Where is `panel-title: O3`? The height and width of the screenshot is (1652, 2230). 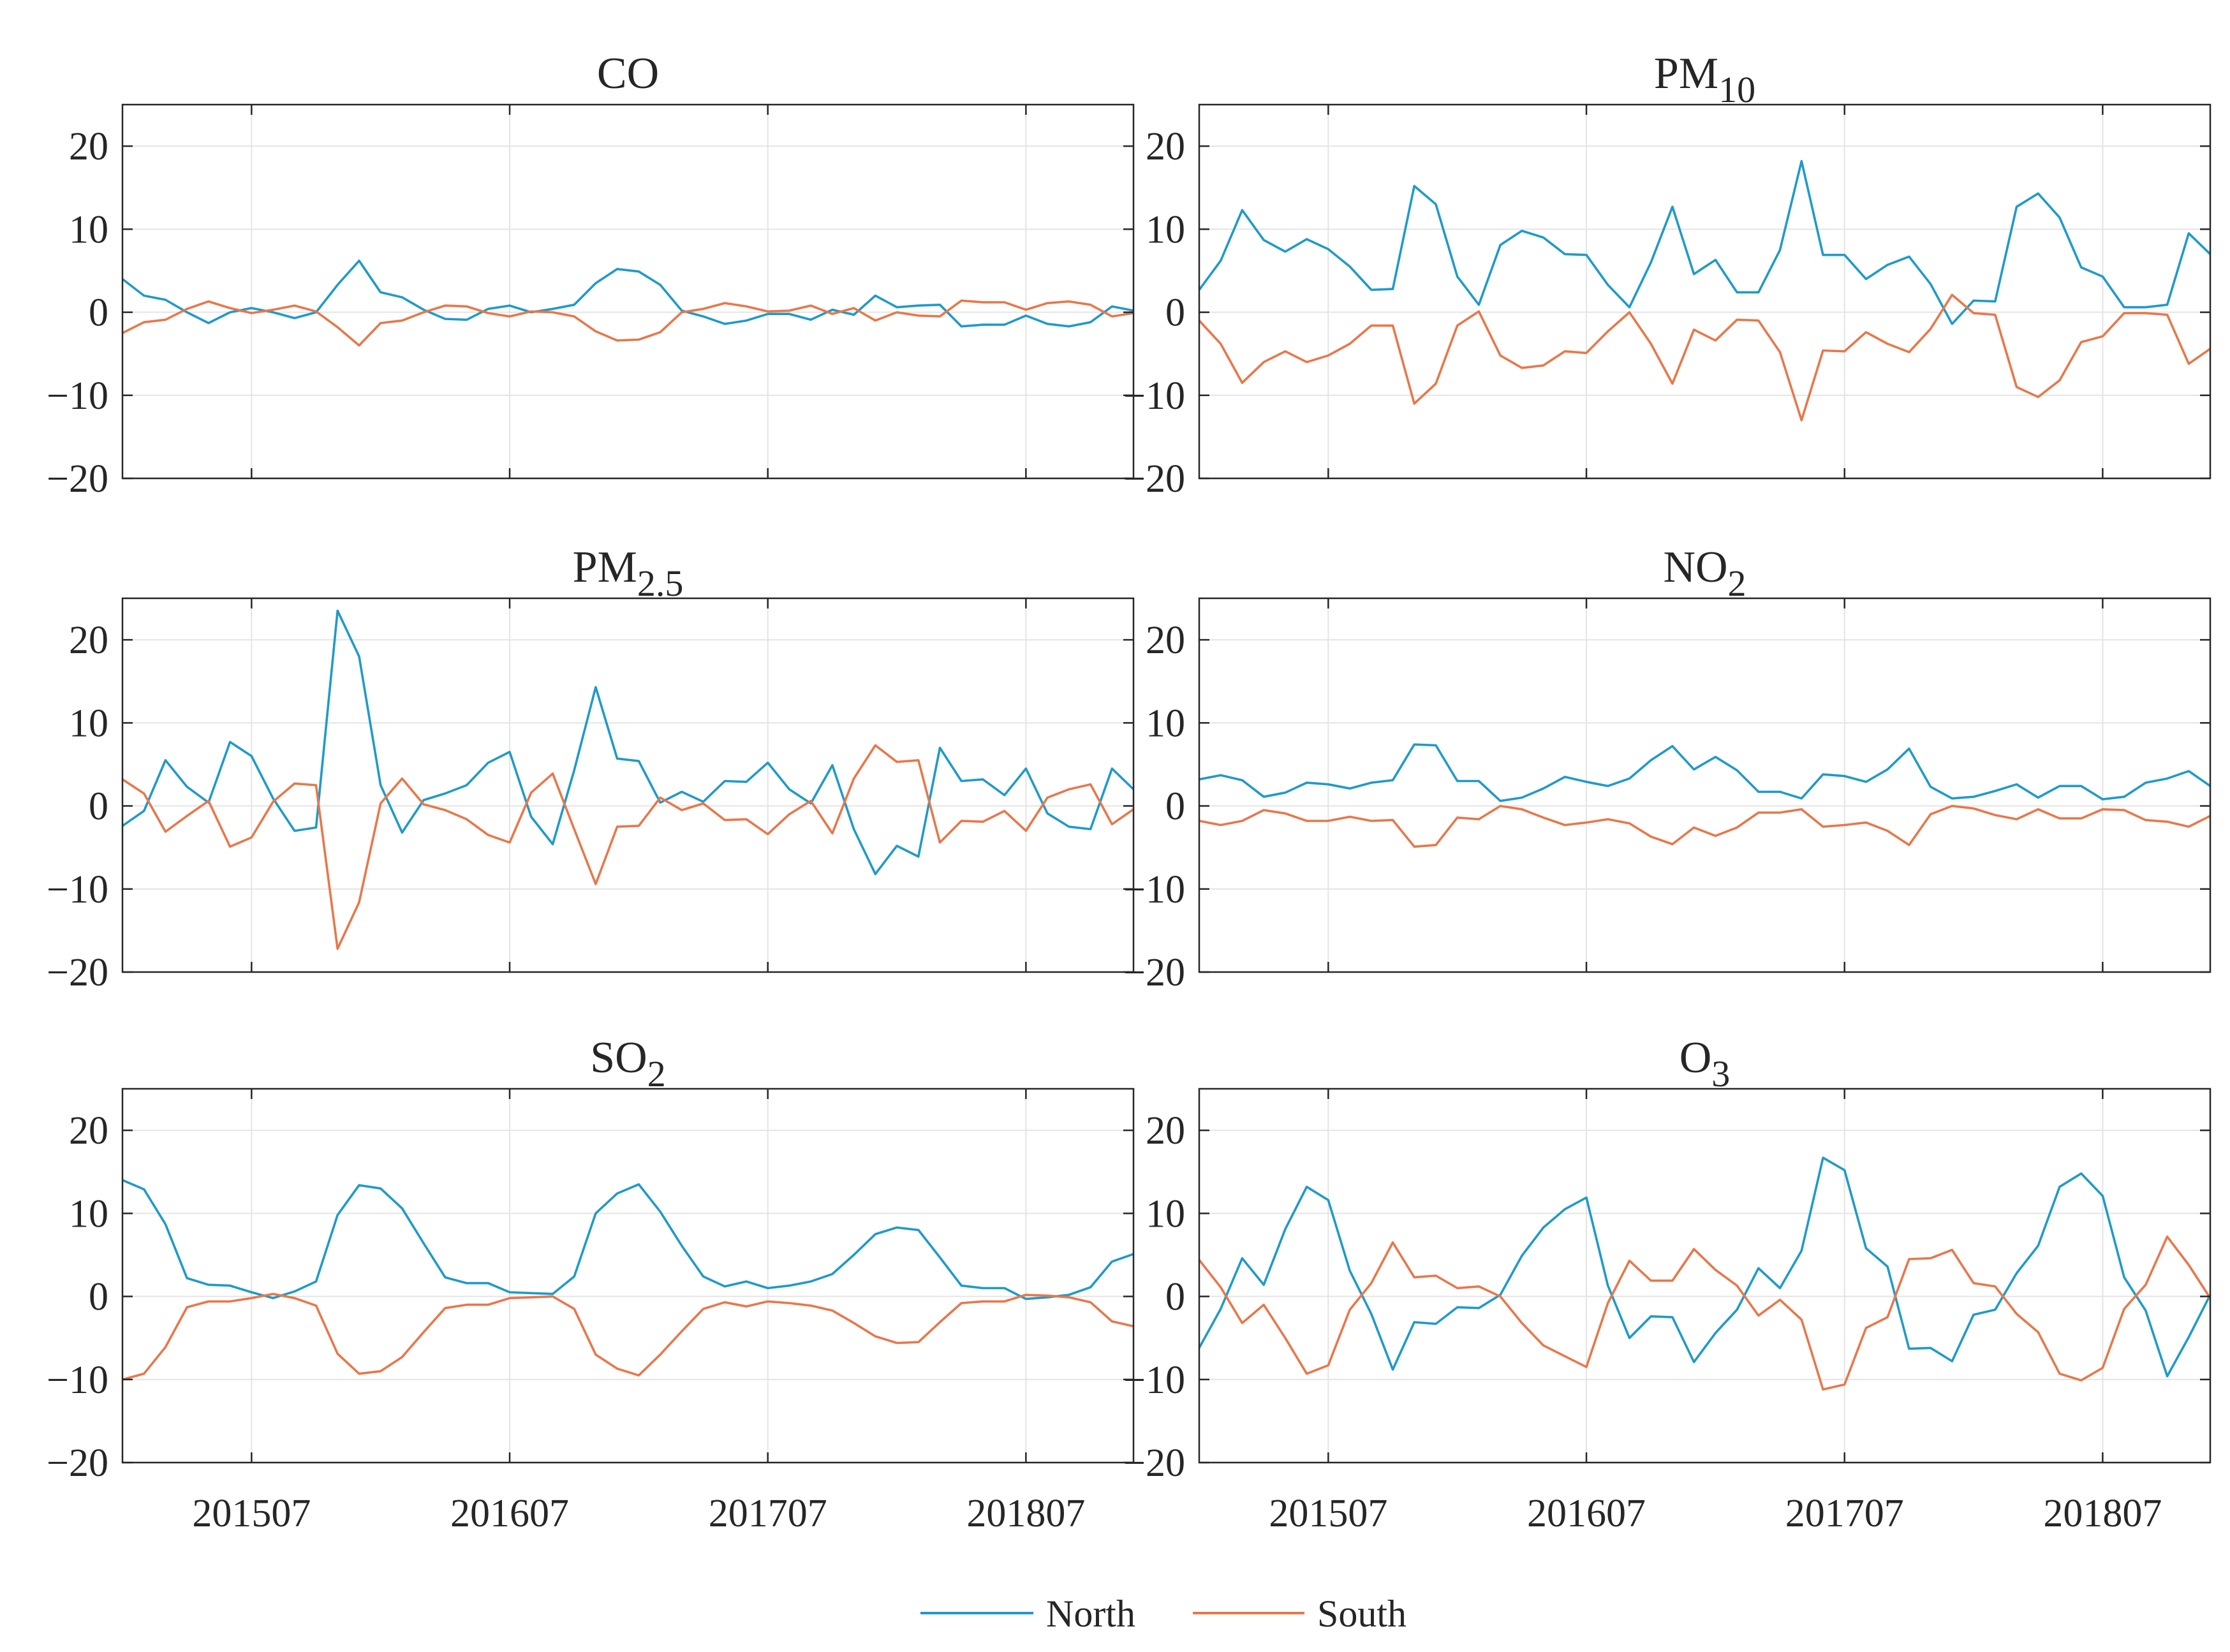 panel-title: O3 is located at coordinates (1705, 1064).